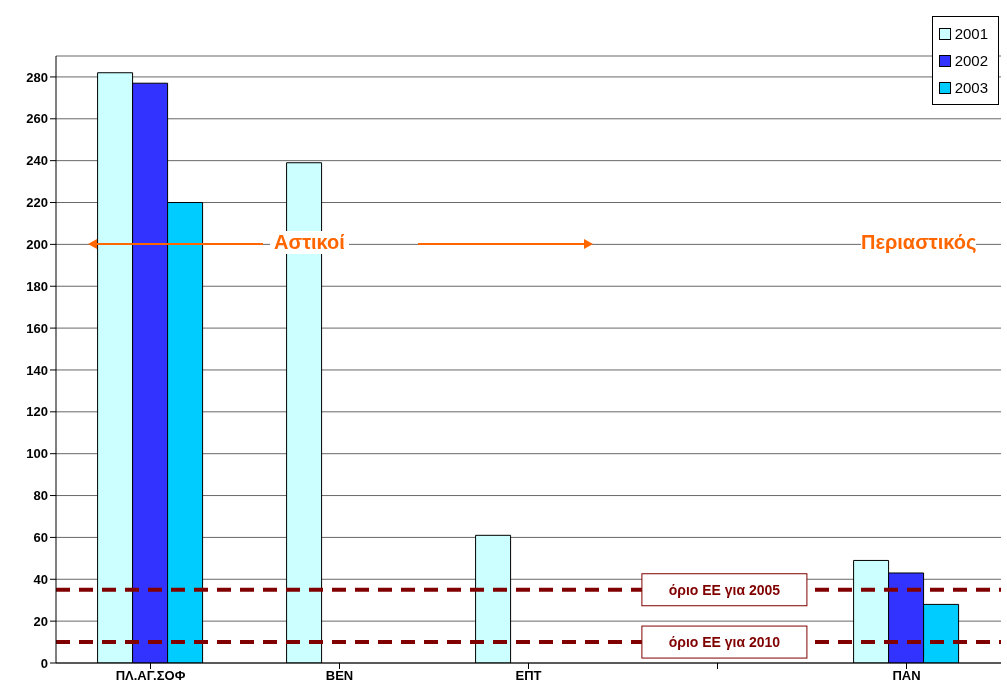 The width and height of the screenshot is (1007, 693). What do you see at coordinates (37, 412) in the screenshot?
I see `y-tick-label: 120` at bounding box center [37, 412].